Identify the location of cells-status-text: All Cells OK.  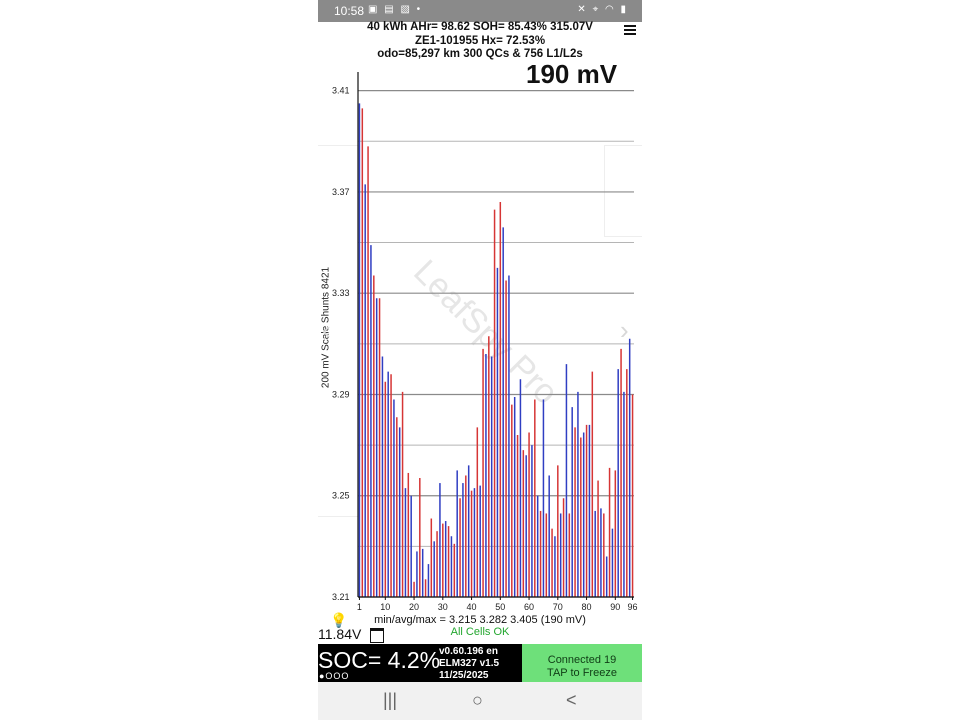
(480, 632).